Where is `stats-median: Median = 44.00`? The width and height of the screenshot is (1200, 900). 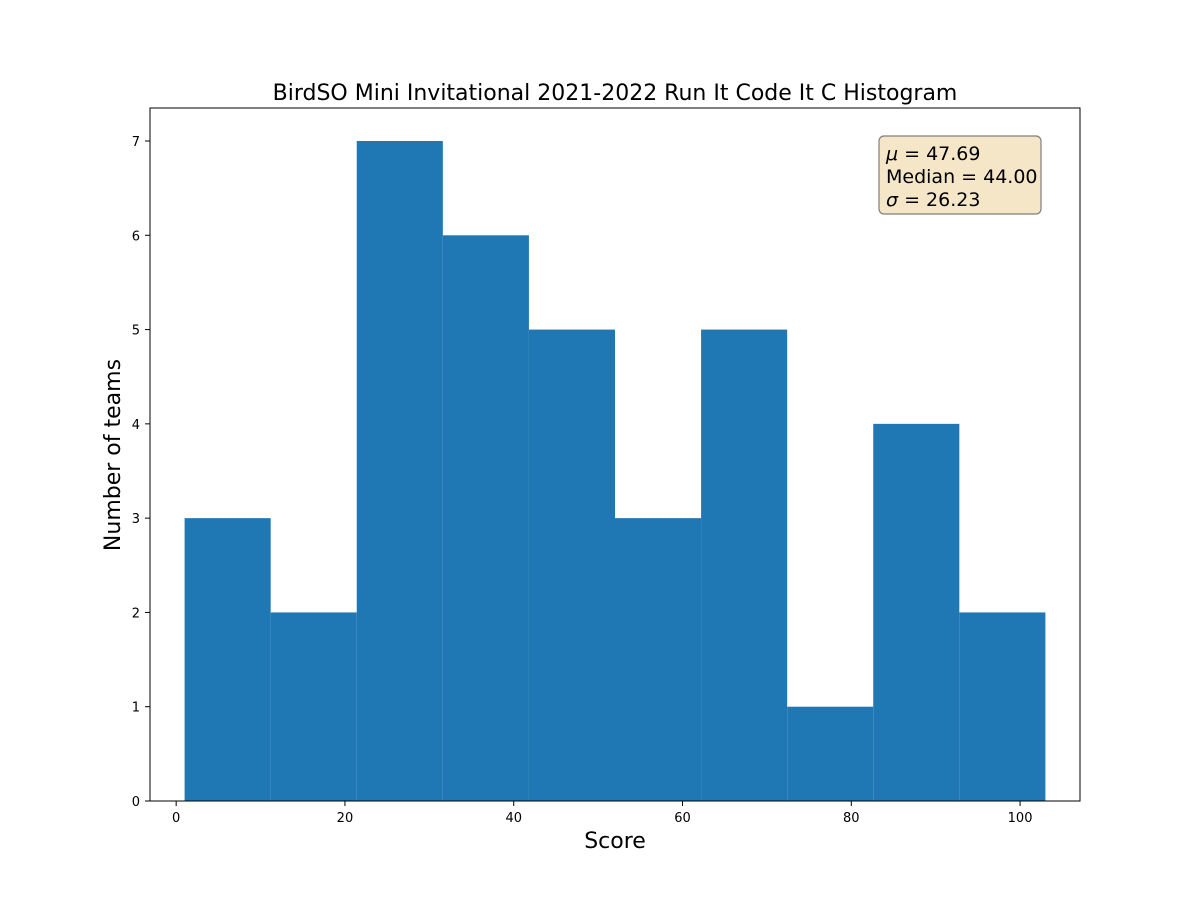
stats-median: Median = 44.00 is located at coordinates (962, 177).